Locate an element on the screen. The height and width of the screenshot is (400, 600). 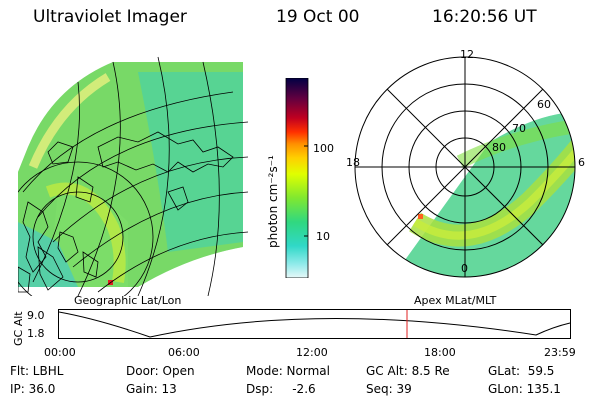
instrument-title: Ultraviolet Imager is located at coordinates (110, 17).